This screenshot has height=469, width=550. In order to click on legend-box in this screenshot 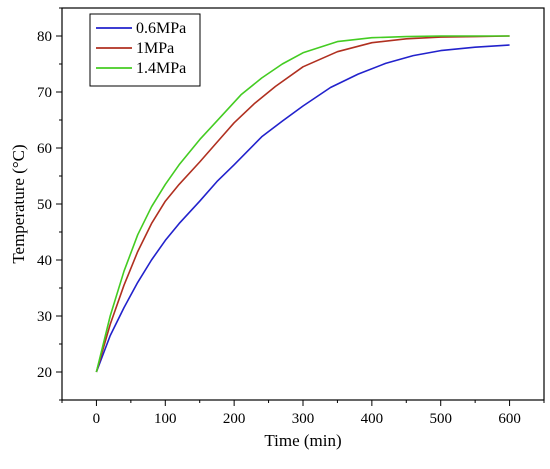, I will do `click(145, 50)`.